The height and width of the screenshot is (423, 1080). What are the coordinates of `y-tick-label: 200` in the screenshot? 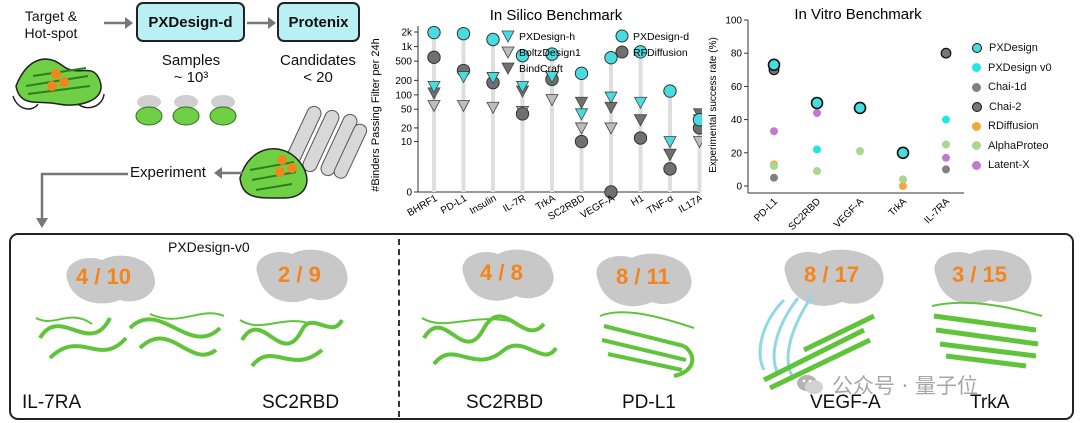 It's located at (403, 81).